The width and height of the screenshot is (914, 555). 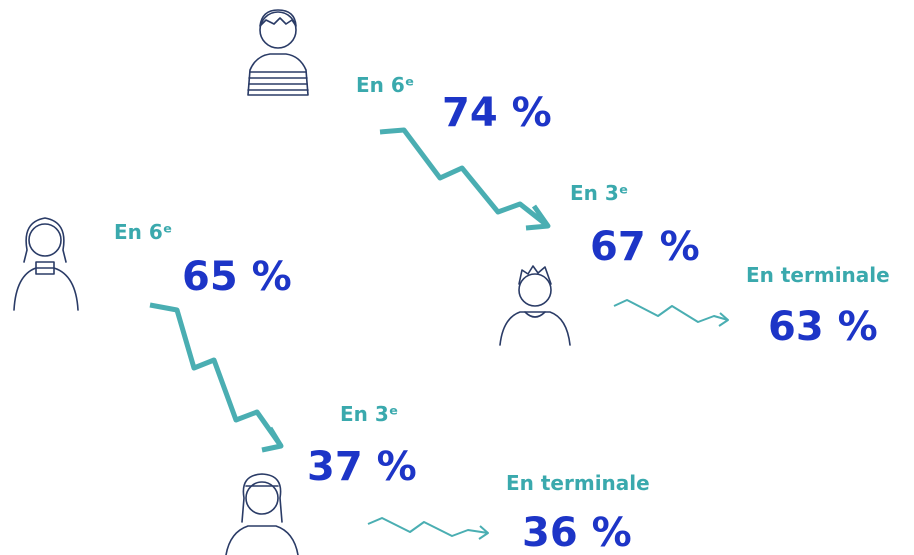 What do you see at coordinates (823, 327) in the screenshot?
I see `stage-value: 63 %` at bounding box center [823, 327].